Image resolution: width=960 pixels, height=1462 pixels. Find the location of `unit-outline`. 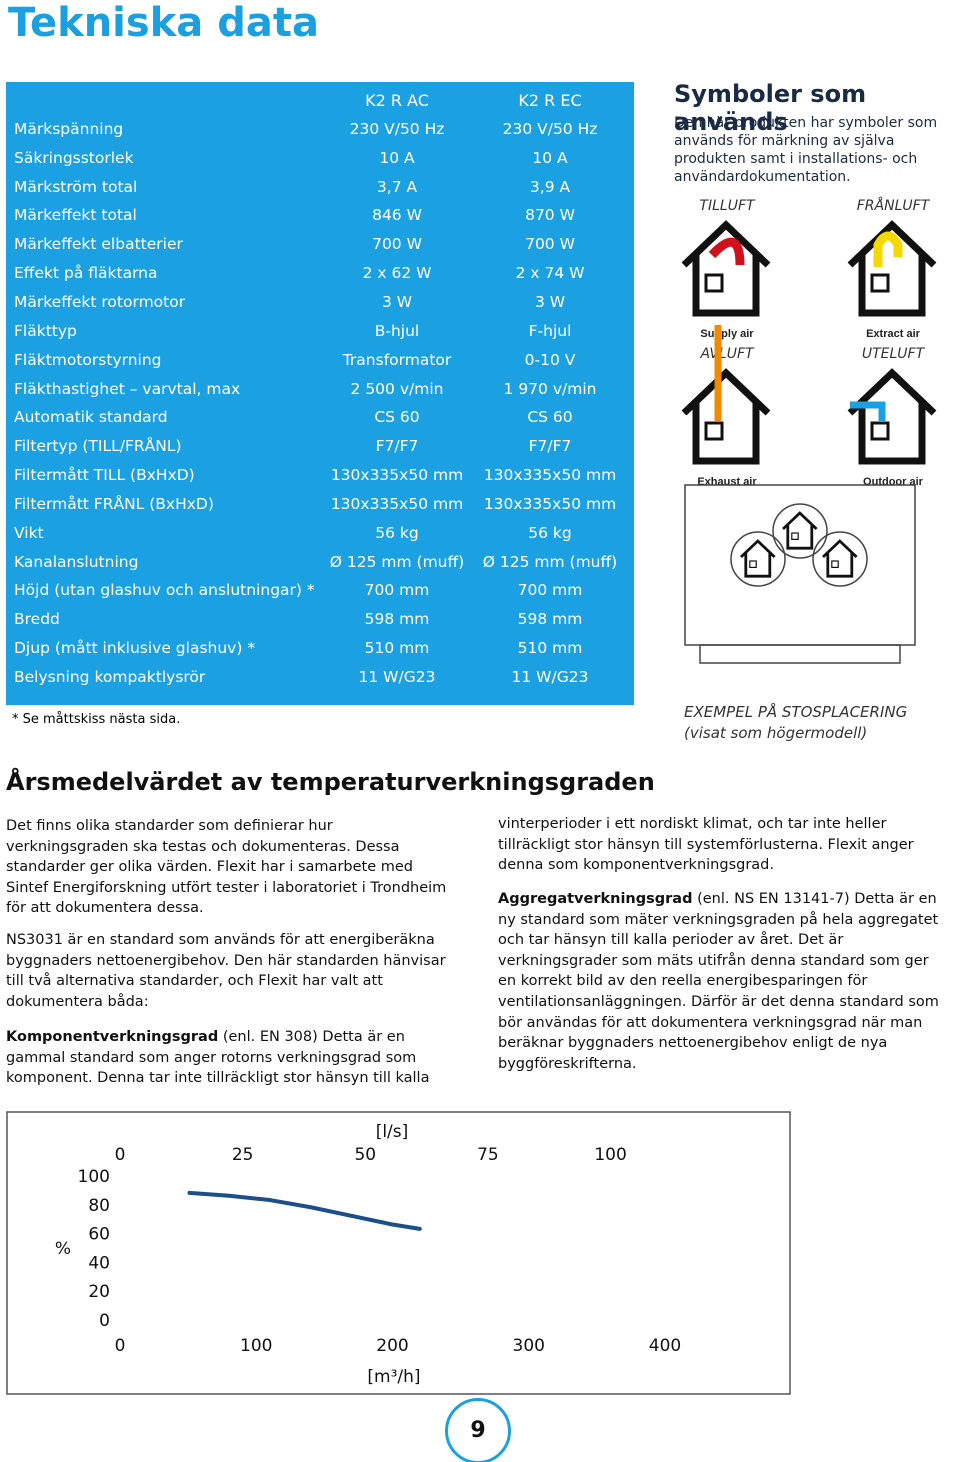

unit-outline is located at coordinates (800, 565).